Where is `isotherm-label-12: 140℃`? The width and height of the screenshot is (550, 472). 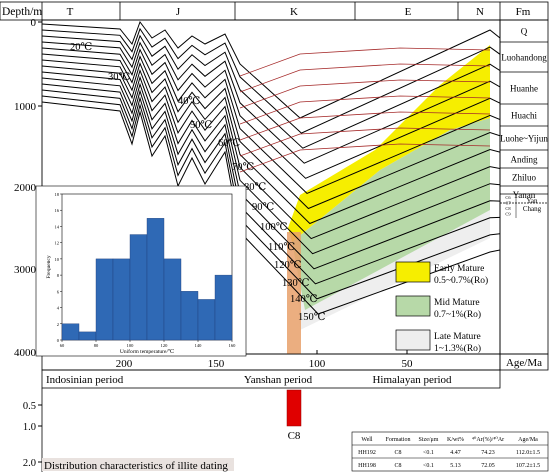 isotherm-label-12: 140℃ is located at coordinates (304, 299).